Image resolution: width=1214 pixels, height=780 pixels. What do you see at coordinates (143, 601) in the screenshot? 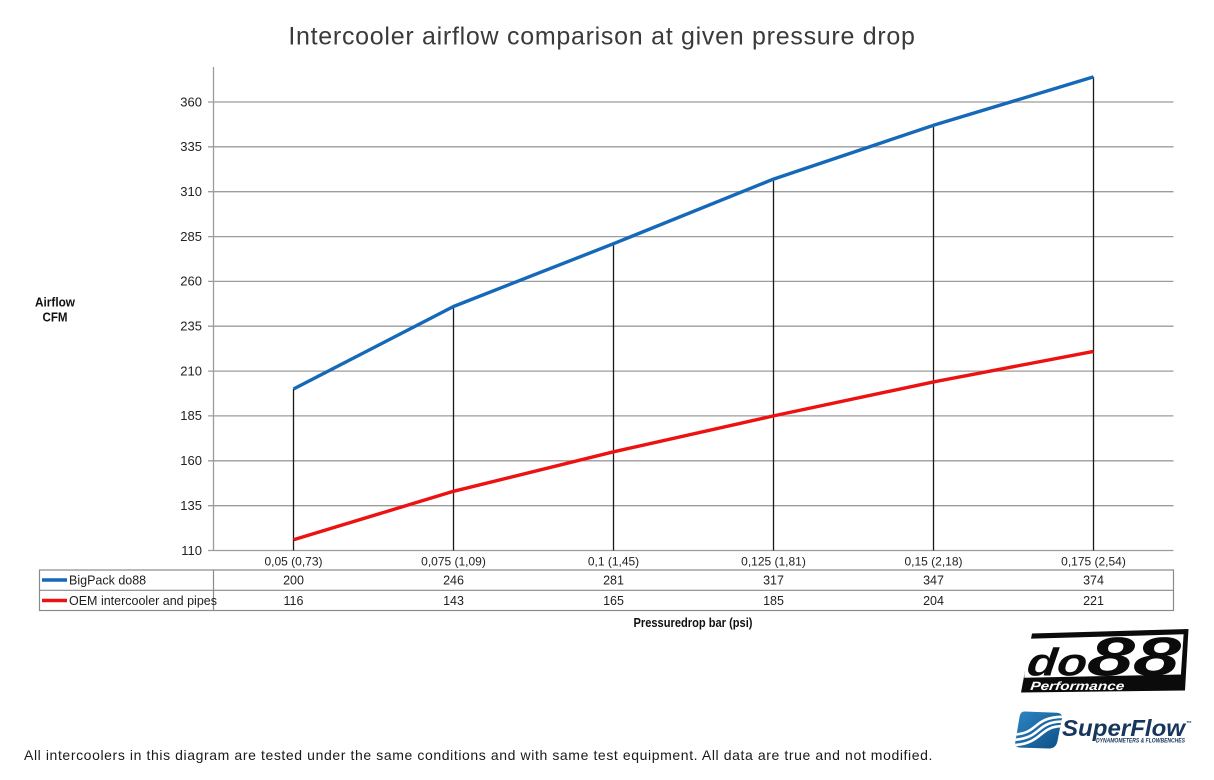
I see `svg-text: OEM intercooler and pipes` at bounding box center [143, 601].